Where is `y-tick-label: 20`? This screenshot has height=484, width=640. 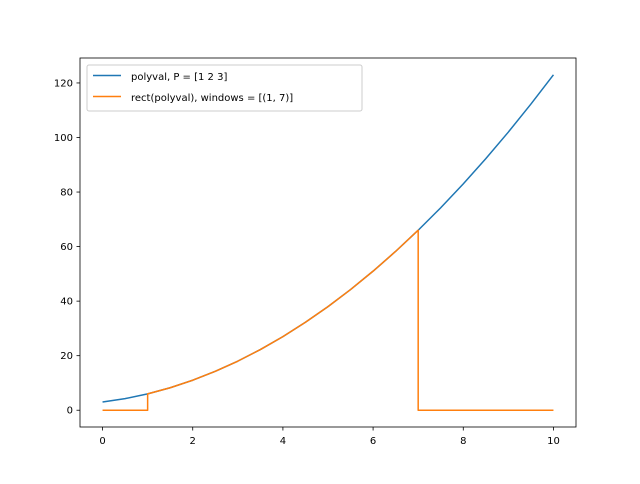 y-tick-label: 20 is located at coordinates (66, 356).